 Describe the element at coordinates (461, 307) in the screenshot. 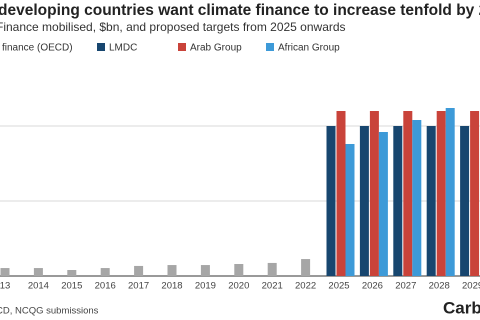

I see `brand-logo: Carbo` at that location.